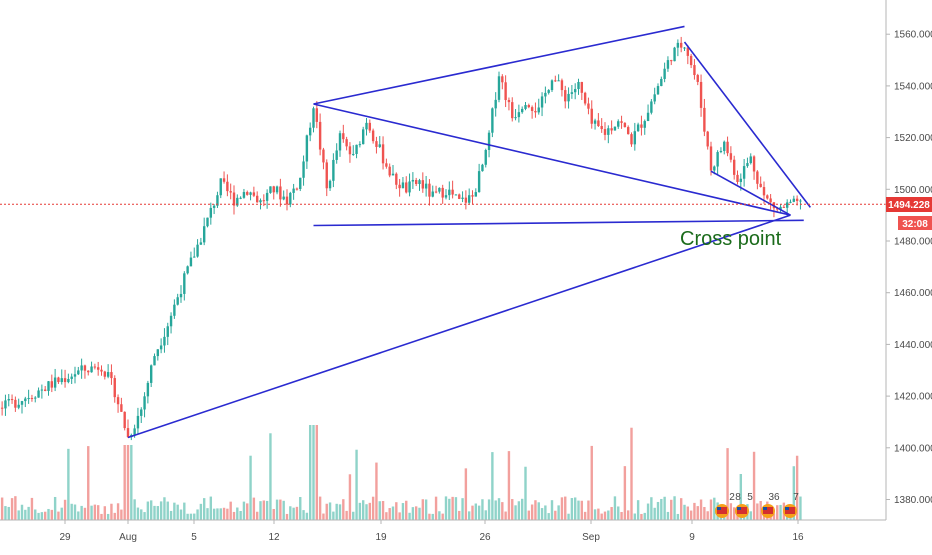  What do you see at coordinates (738, 497) in the screenshot?
I see `event-count-label: 8` at bounding box center [738, 497].